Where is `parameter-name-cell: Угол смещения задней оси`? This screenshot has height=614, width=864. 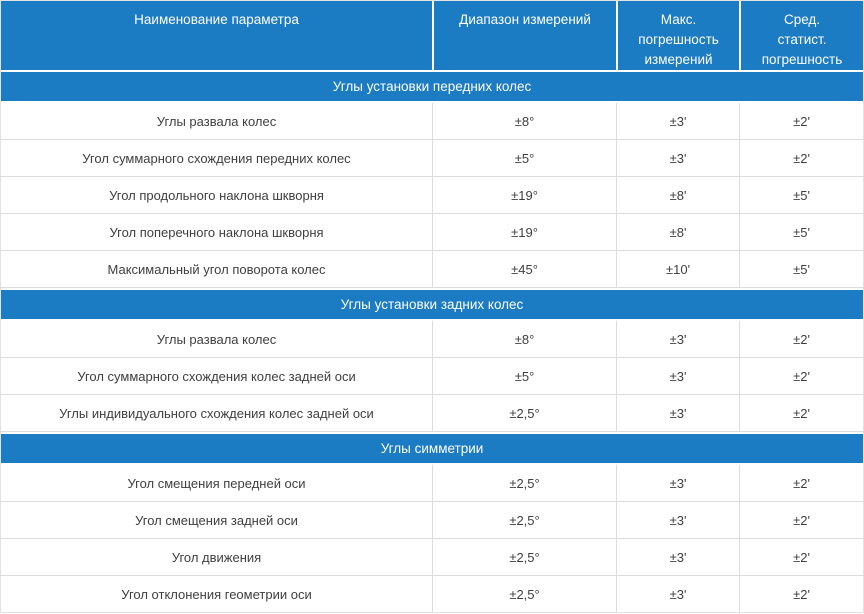 parameter-name-cell: Угол смещения задней оси is located at coordinates (216, 520).